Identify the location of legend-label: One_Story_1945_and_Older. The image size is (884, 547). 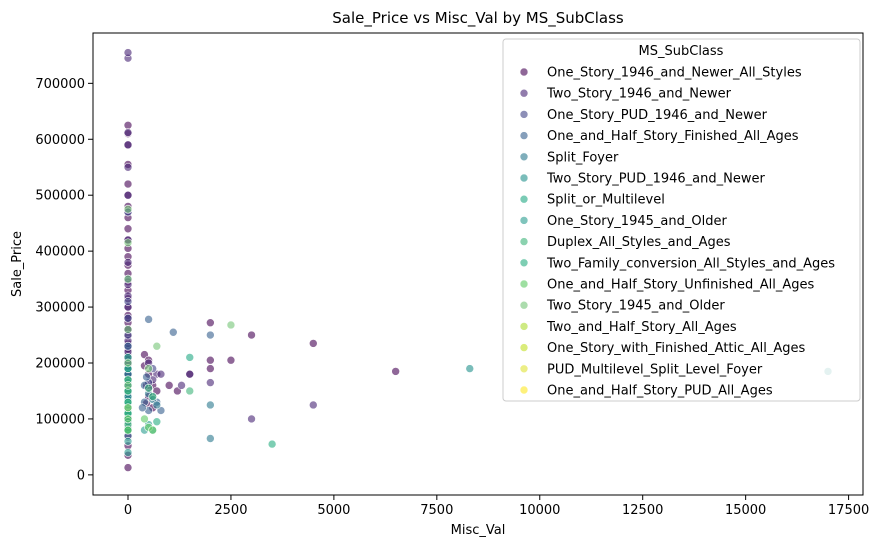
(637, 221).